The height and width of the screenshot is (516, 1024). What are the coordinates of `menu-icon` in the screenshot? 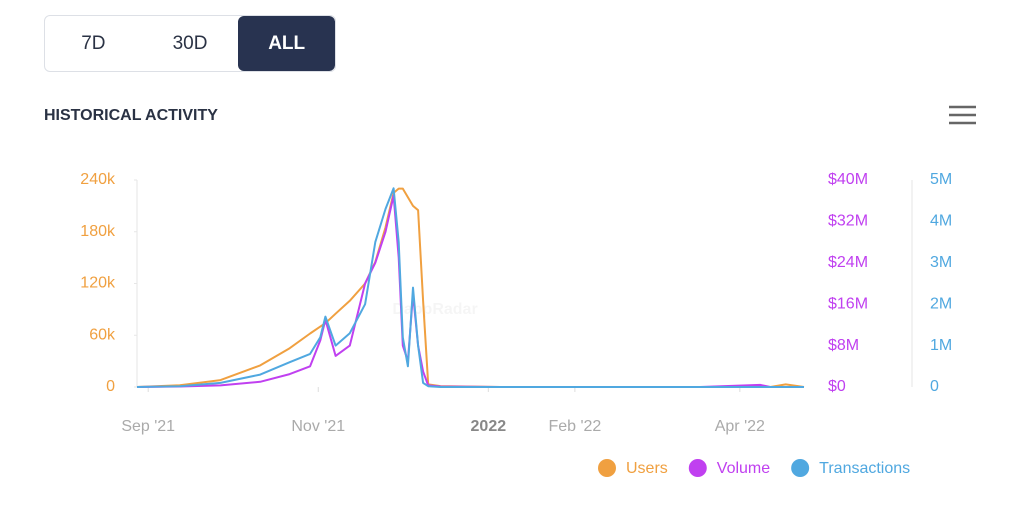 It's located at (962, 115).